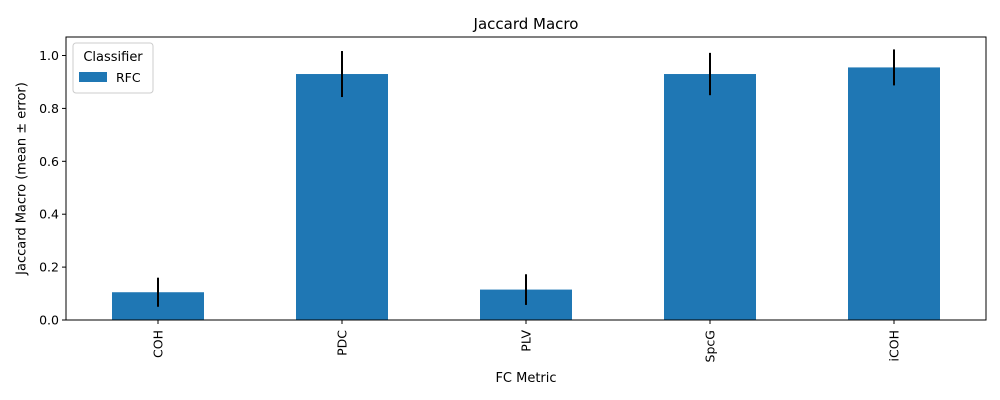 The image size is (1000, 400). Describe the element at coordinates (49, 55) in the screenshot. I see `y-tick-label: 1.0` at that location.